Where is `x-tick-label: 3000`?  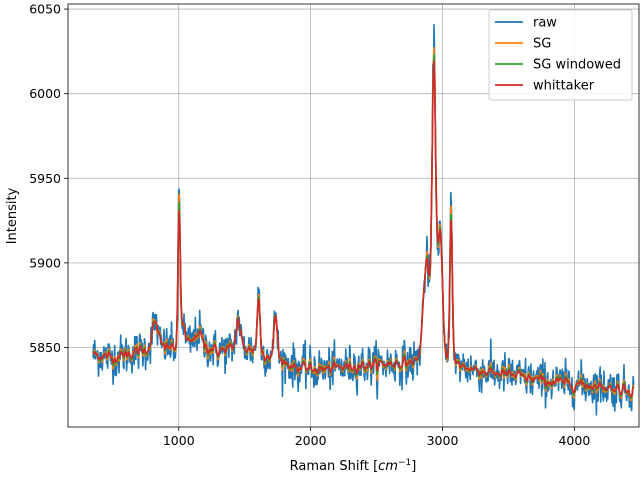
x-tick-label: 3000 is located at coordinates (443, 440).